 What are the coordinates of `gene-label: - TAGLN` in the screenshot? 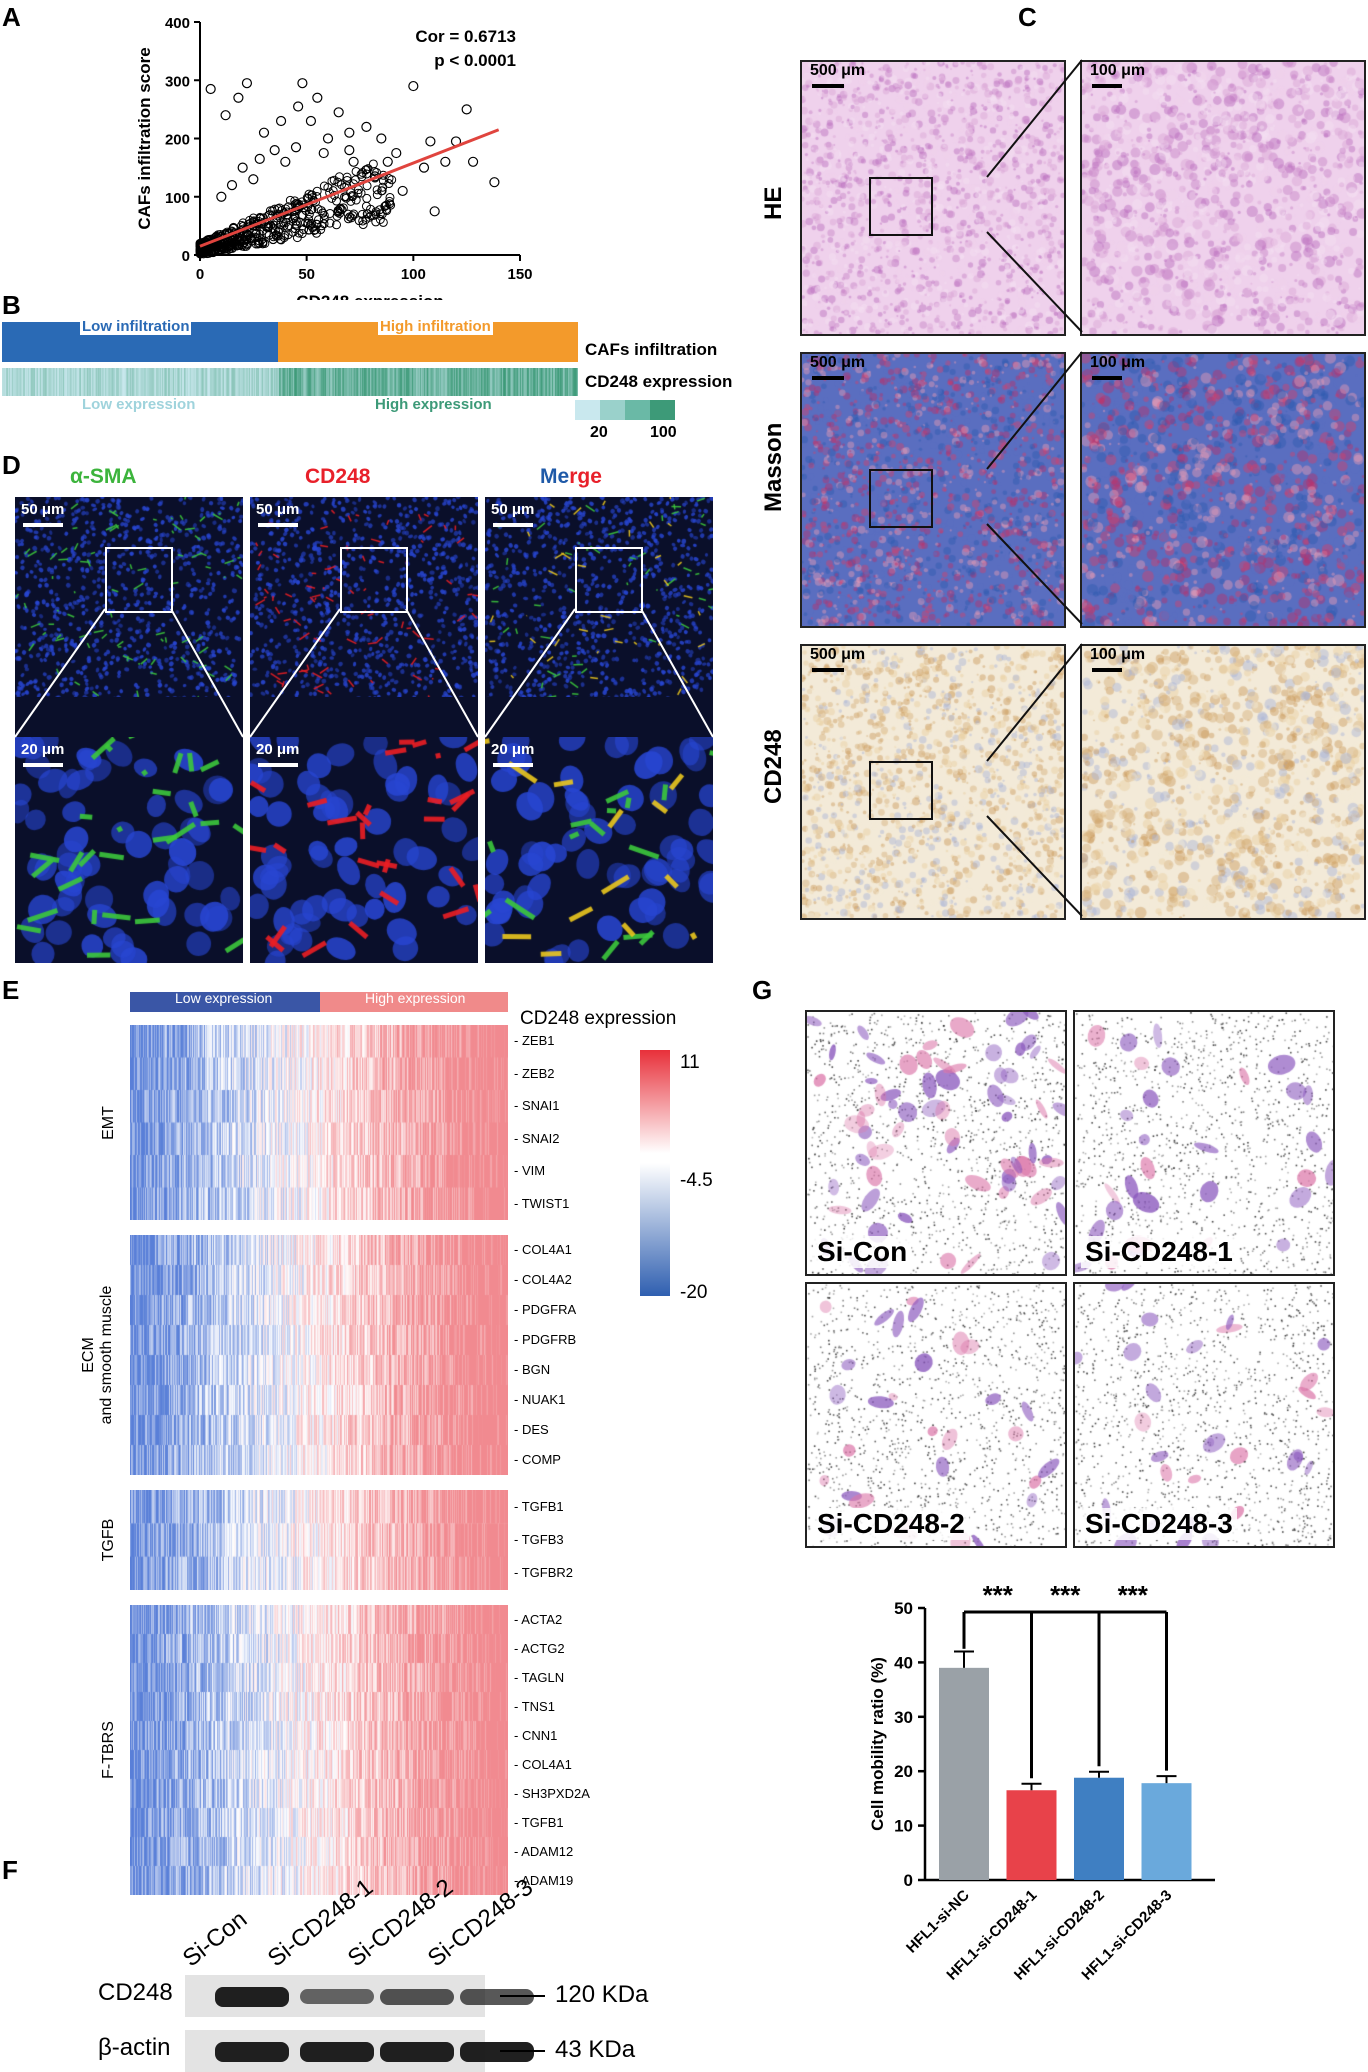 It's located at (539, 1677).